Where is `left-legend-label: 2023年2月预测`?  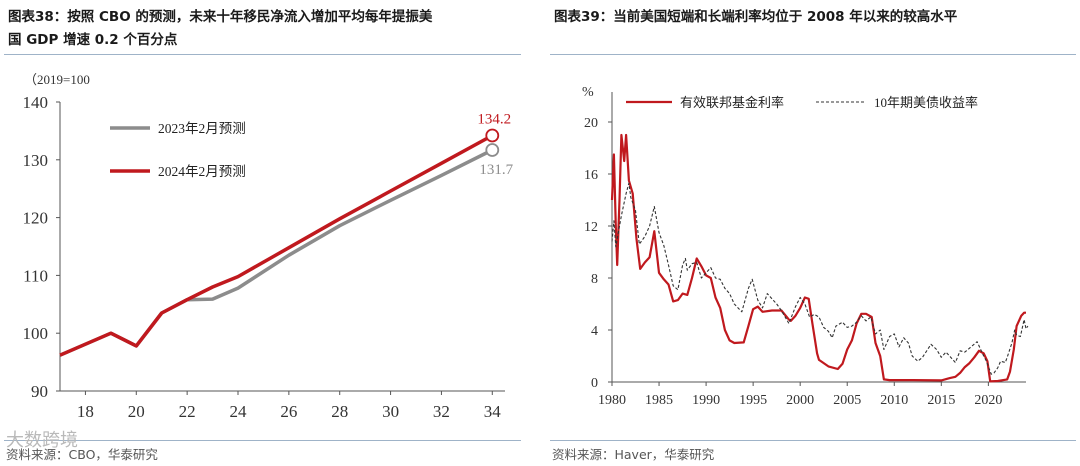
left-legend-label: 2023年2月预测 is located at coordinates (202, 128).